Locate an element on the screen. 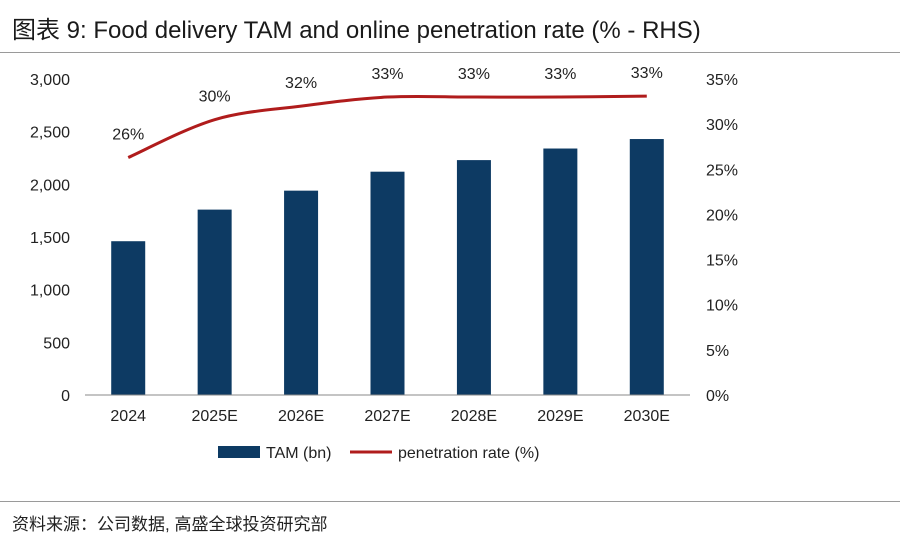 This screenshot has height=543, width=900. x-tick-label: 2026E is located at coordinates (301, 416).